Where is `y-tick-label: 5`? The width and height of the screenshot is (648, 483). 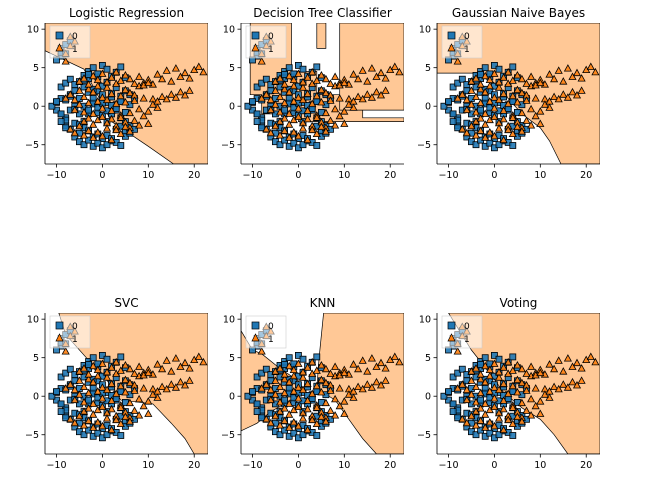
y-tick-label: 5 is located at coordinates (232, 68).